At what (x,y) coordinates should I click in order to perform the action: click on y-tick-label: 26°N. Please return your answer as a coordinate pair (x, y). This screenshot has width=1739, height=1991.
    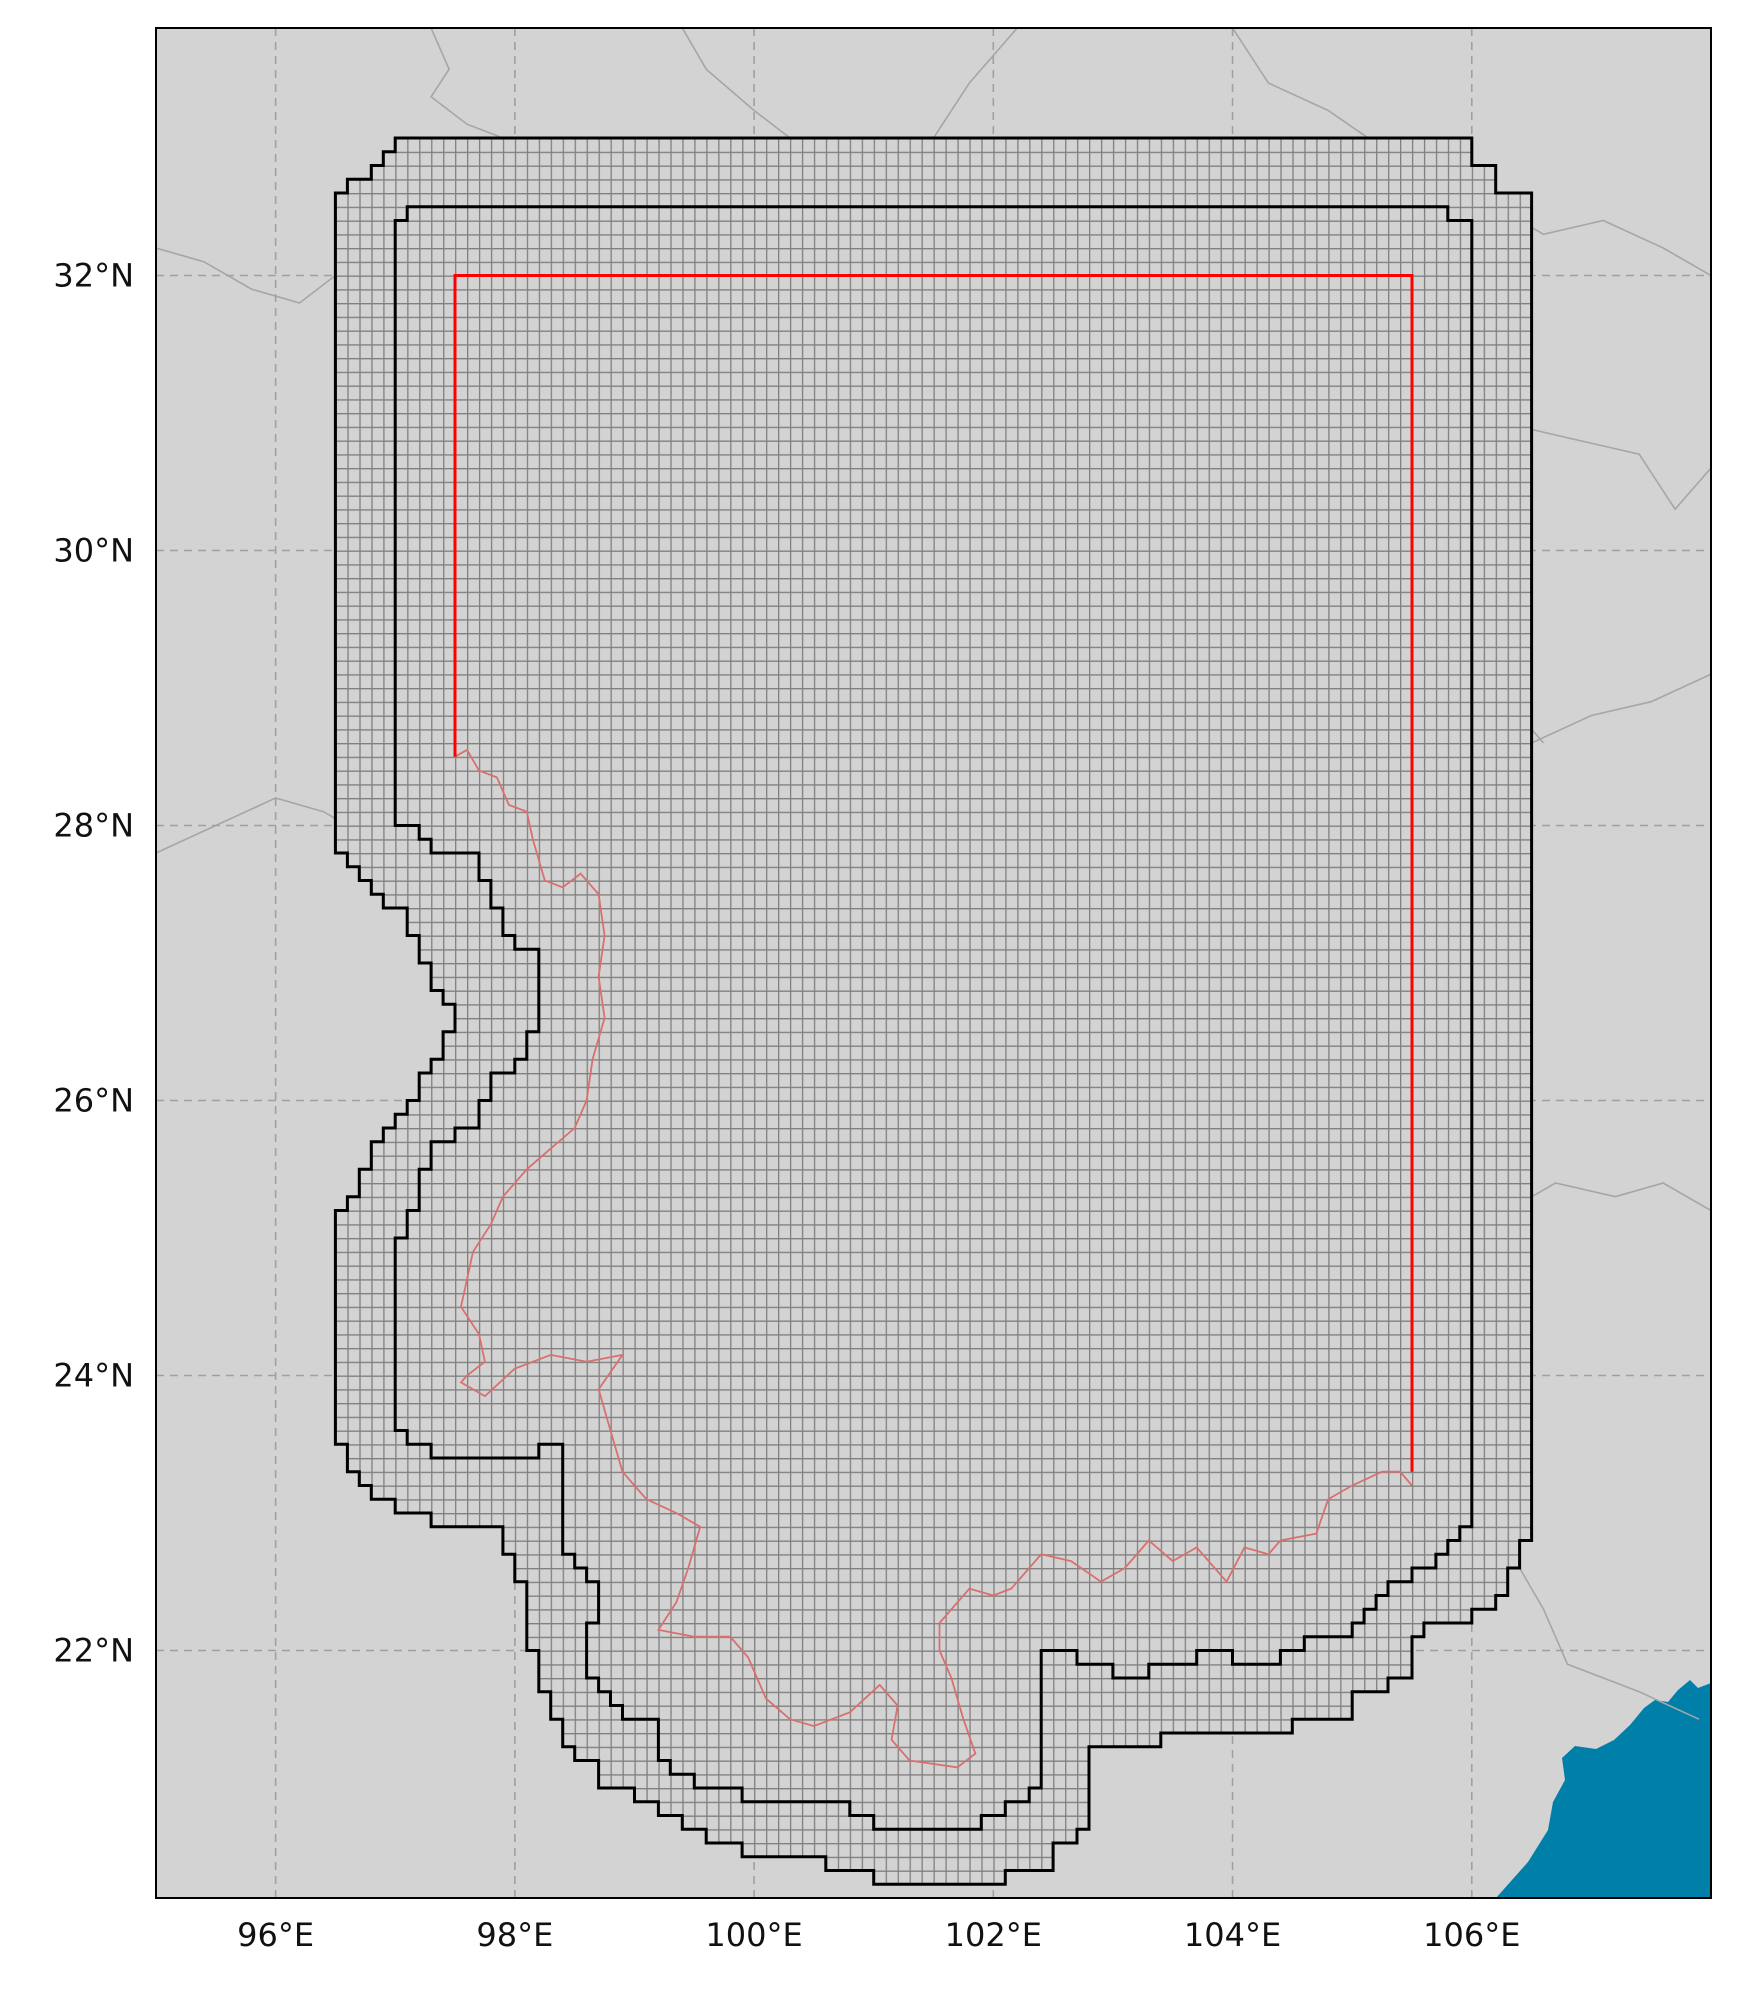
    Looking at the image, I should click on (93, 1101).